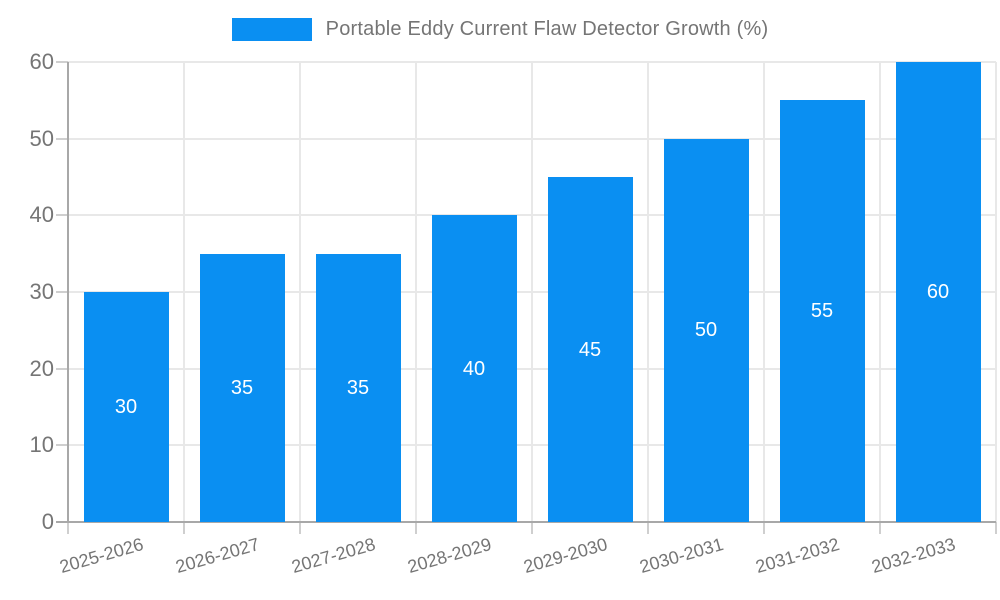 The height and width of the screenshot is (600, 1000). I want to click on x-tick-label: 2029-2030, so click(565, 555).